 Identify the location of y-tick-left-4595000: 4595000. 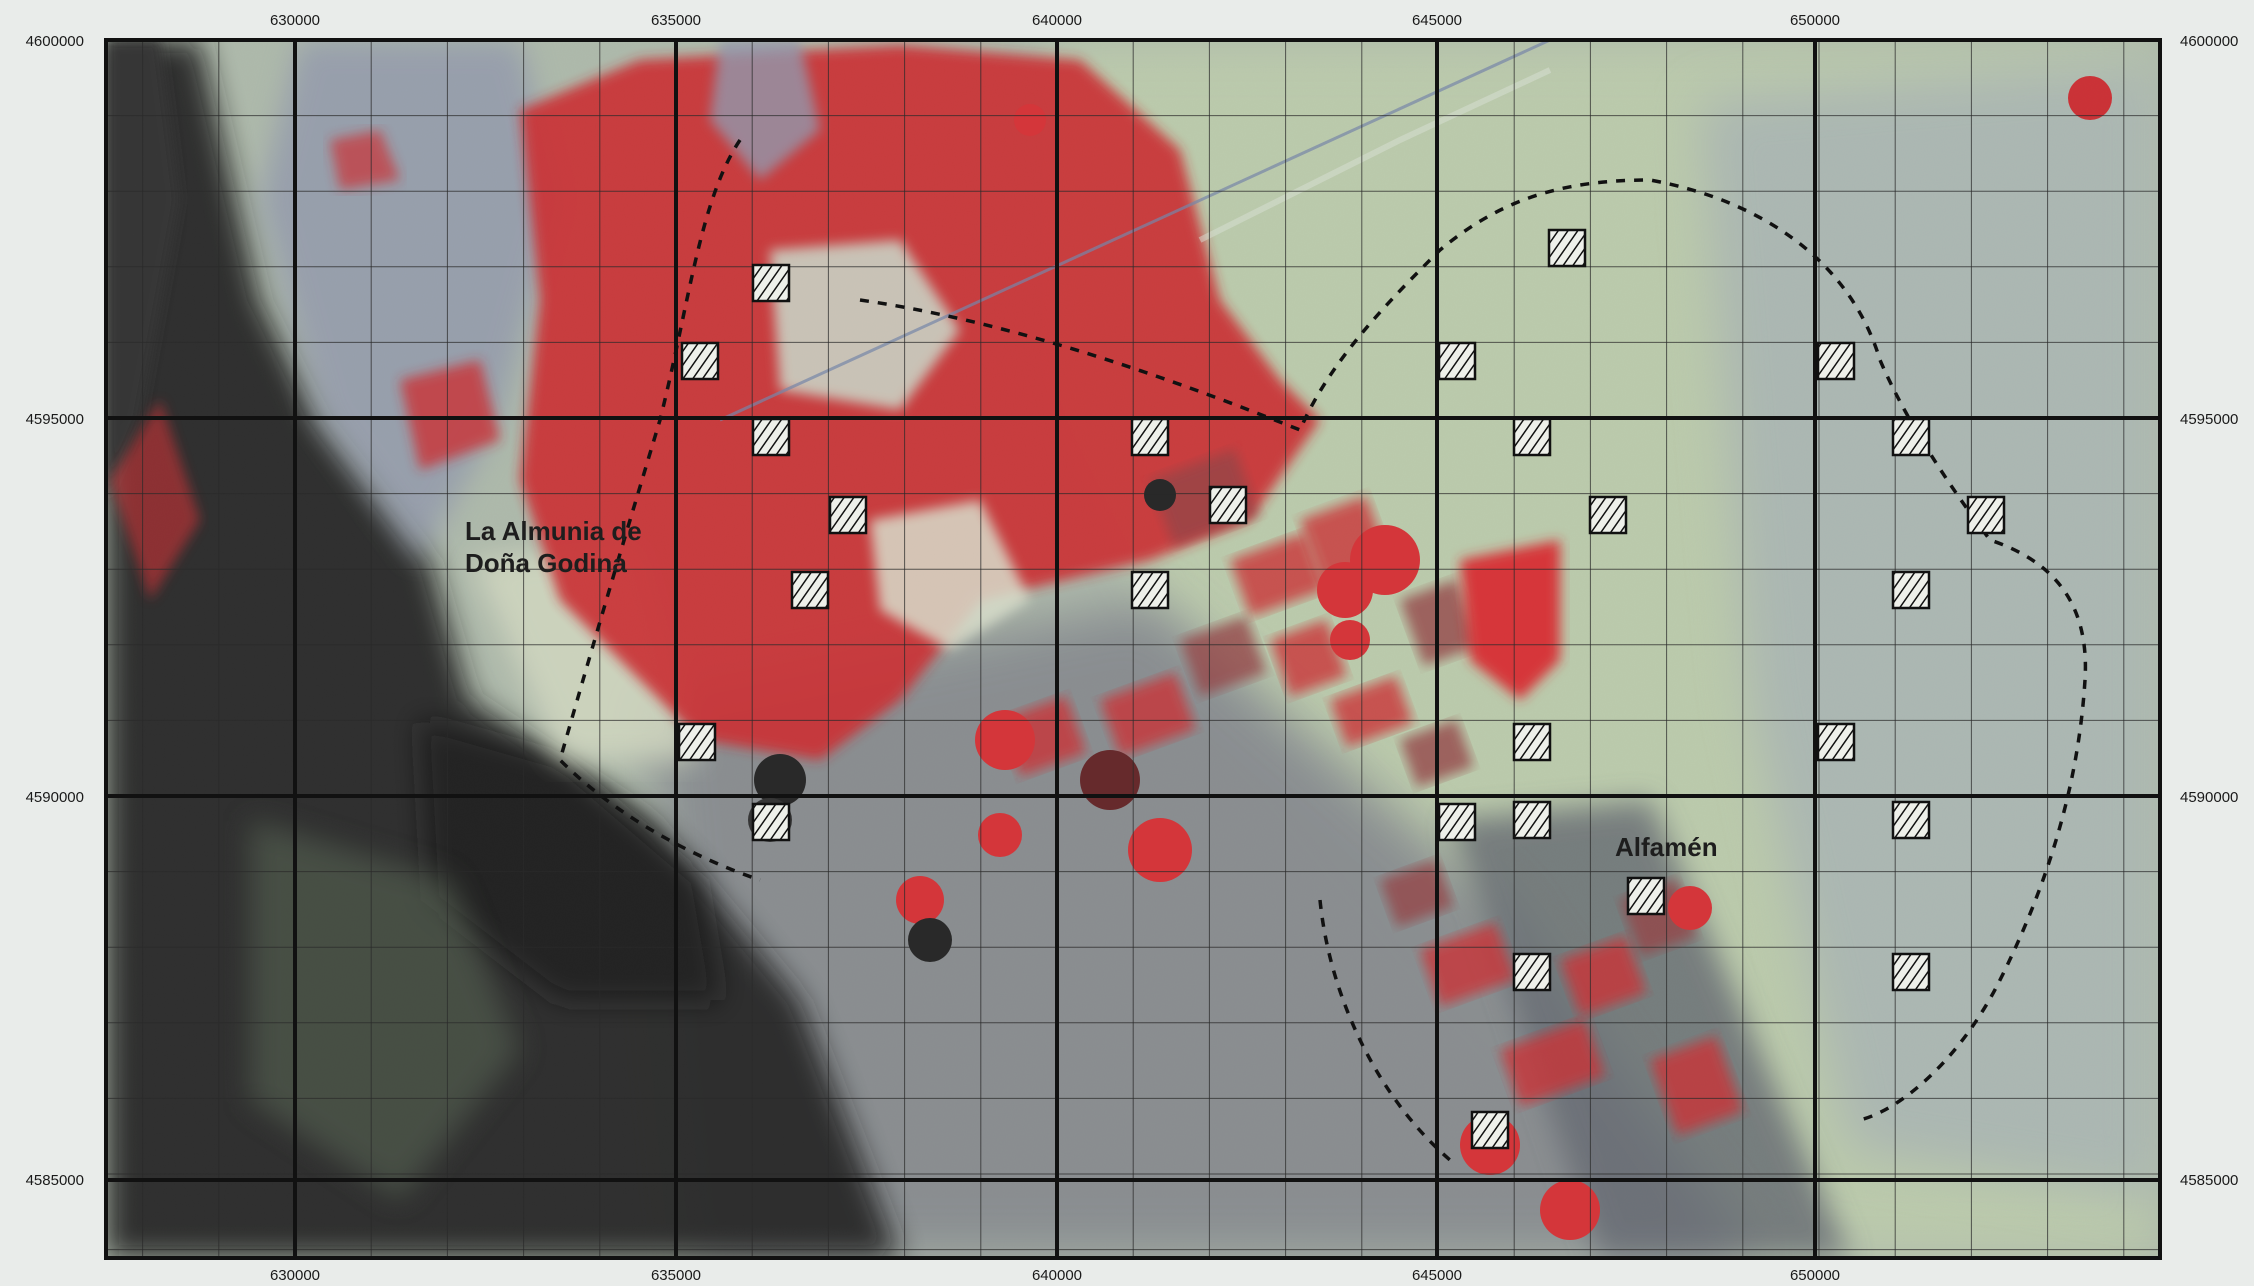
(55, 419).